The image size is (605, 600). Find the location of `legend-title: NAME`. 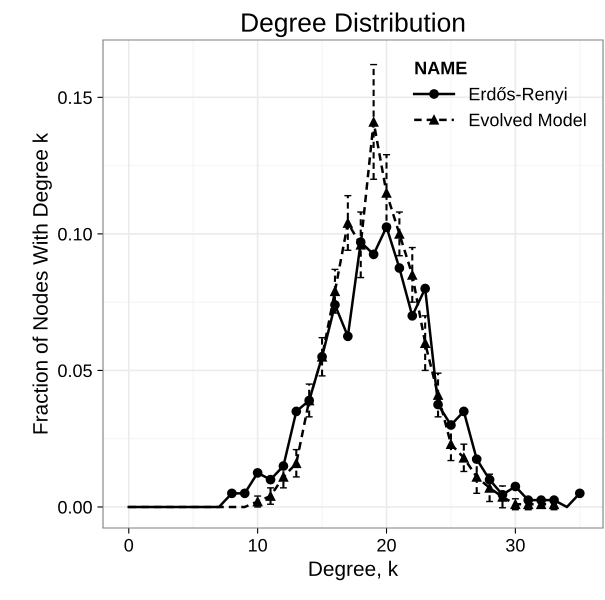

legend-title: NAME is located at coordinates (441, 68).